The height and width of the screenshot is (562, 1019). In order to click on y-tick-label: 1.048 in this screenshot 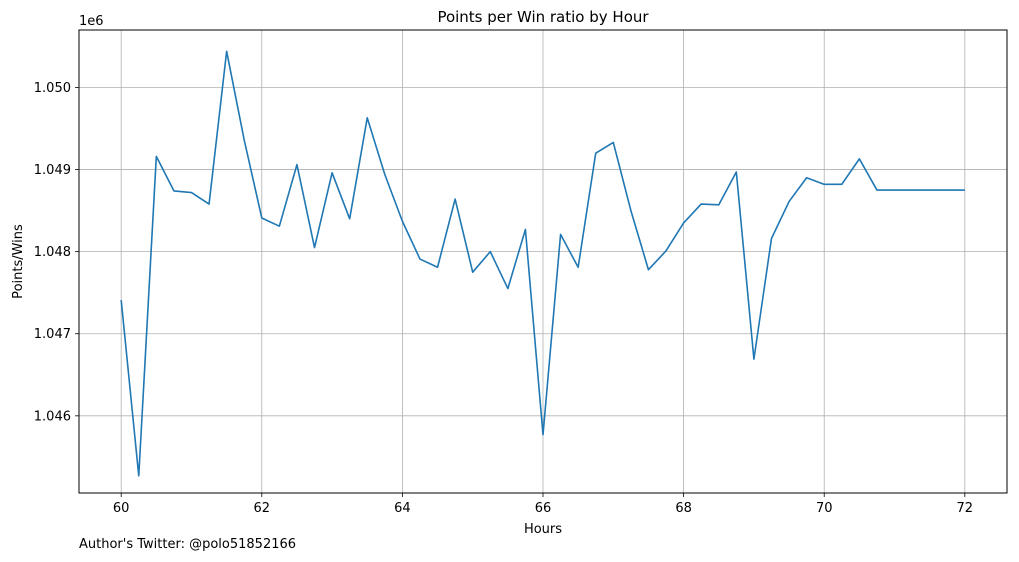, I will do `click(52, 252)`.